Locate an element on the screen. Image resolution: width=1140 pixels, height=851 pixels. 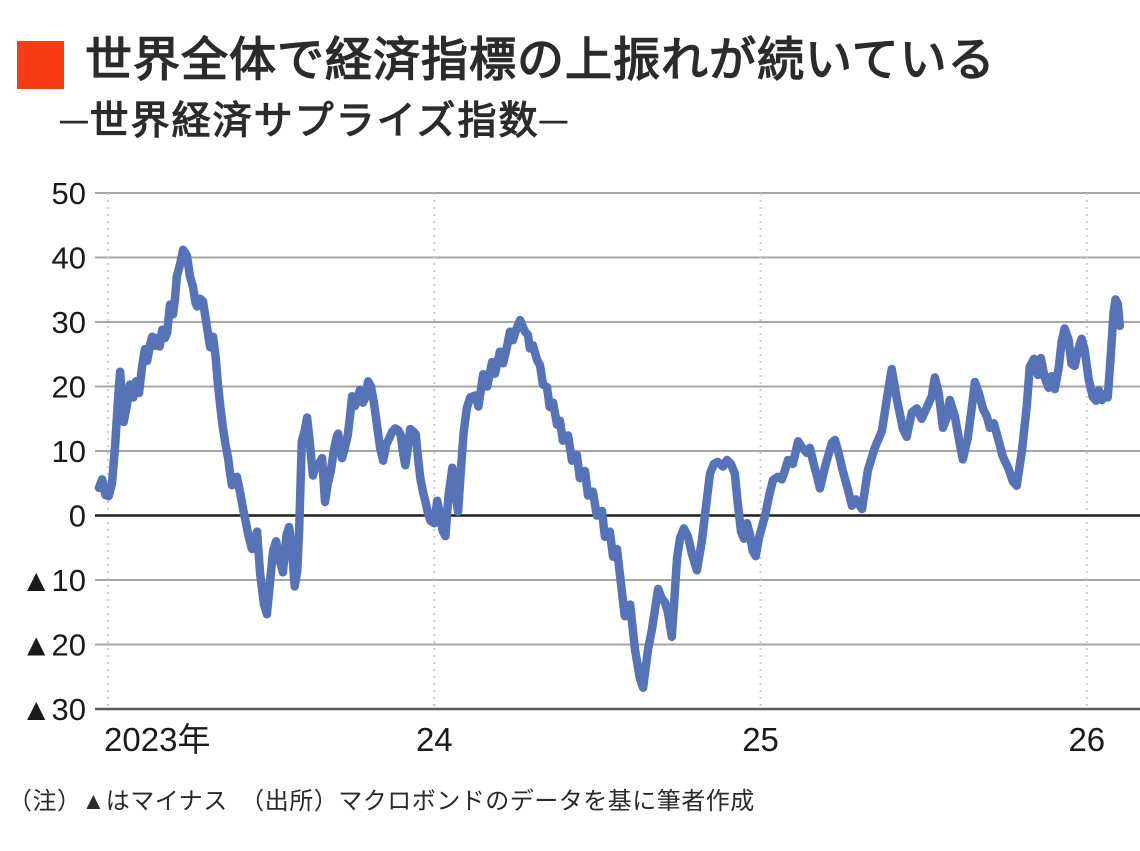
y-tick-label: ▲30 is located at coordinates (53, 709).